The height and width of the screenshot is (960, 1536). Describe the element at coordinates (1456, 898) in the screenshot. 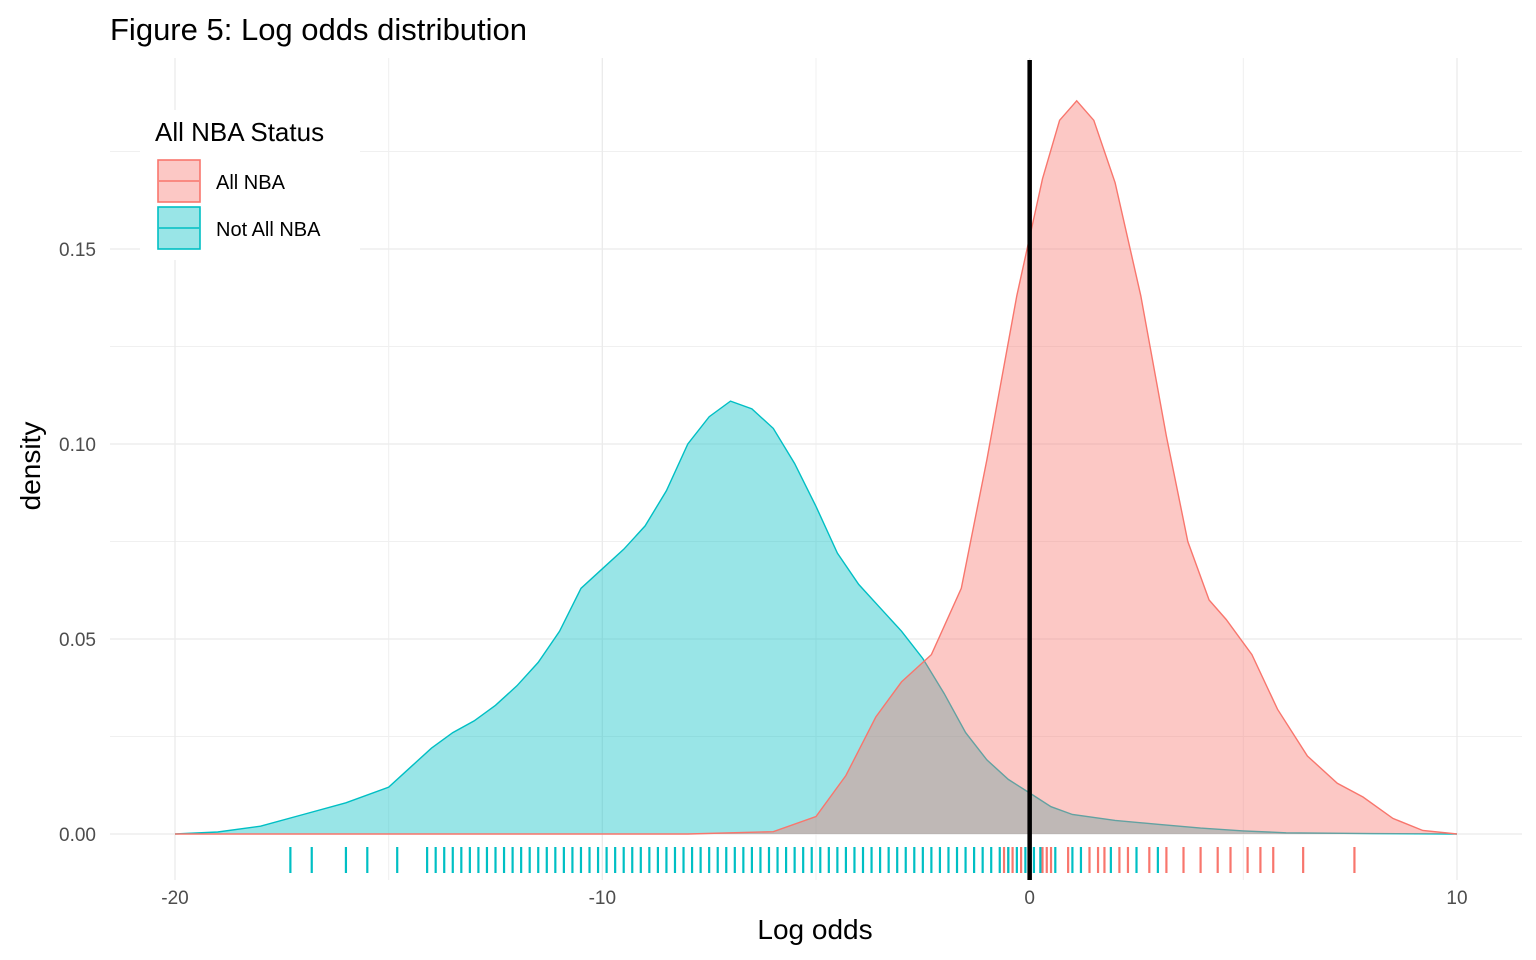

I see `x-tick-label: 10` at that location.